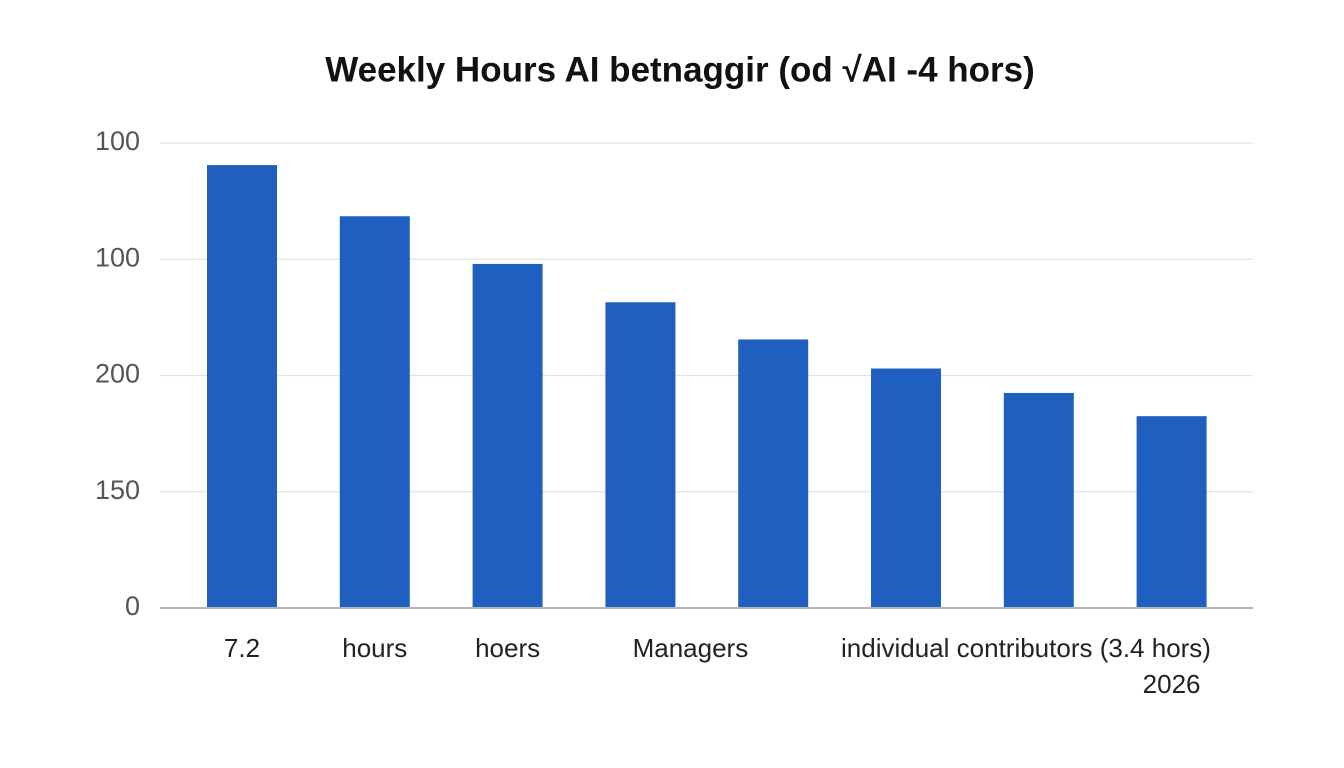 Image resolution: width=1344 pixels, height=768 pixels. I want to click on x-tick-label: hours, so click(374, 648).